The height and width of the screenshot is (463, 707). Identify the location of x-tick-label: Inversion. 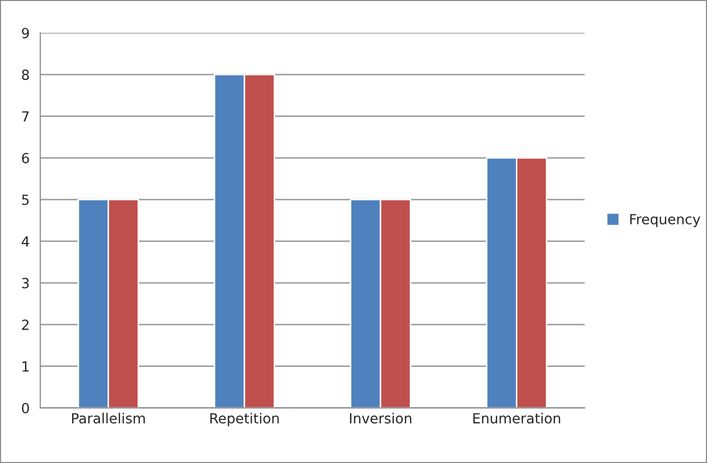
(381, 418).